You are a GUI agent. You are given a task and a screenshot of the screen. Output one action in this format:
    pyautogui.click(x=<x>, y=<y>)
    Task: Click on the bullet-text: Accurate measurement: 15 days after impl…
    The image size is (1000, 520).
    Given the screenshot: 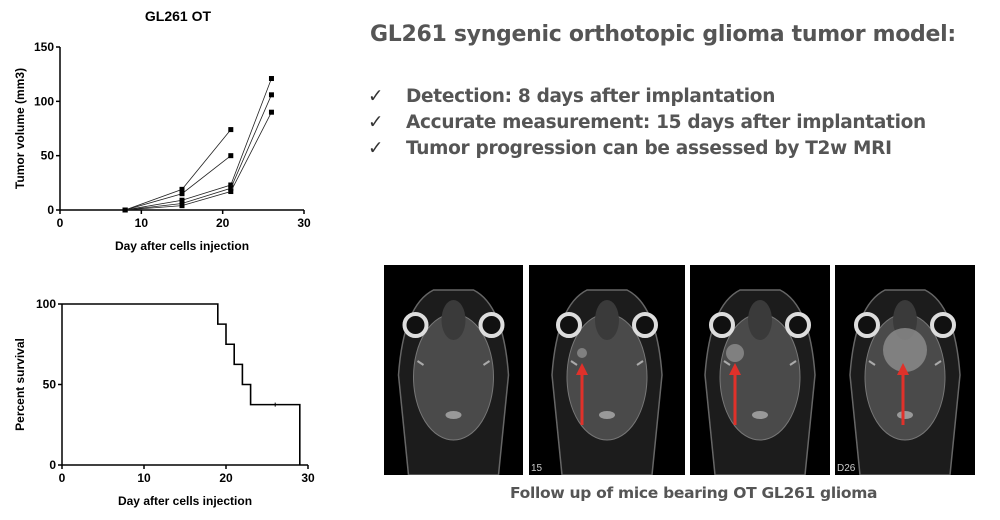 What is the action you would take?
    pyautogui.click(x=666, y=122)
    